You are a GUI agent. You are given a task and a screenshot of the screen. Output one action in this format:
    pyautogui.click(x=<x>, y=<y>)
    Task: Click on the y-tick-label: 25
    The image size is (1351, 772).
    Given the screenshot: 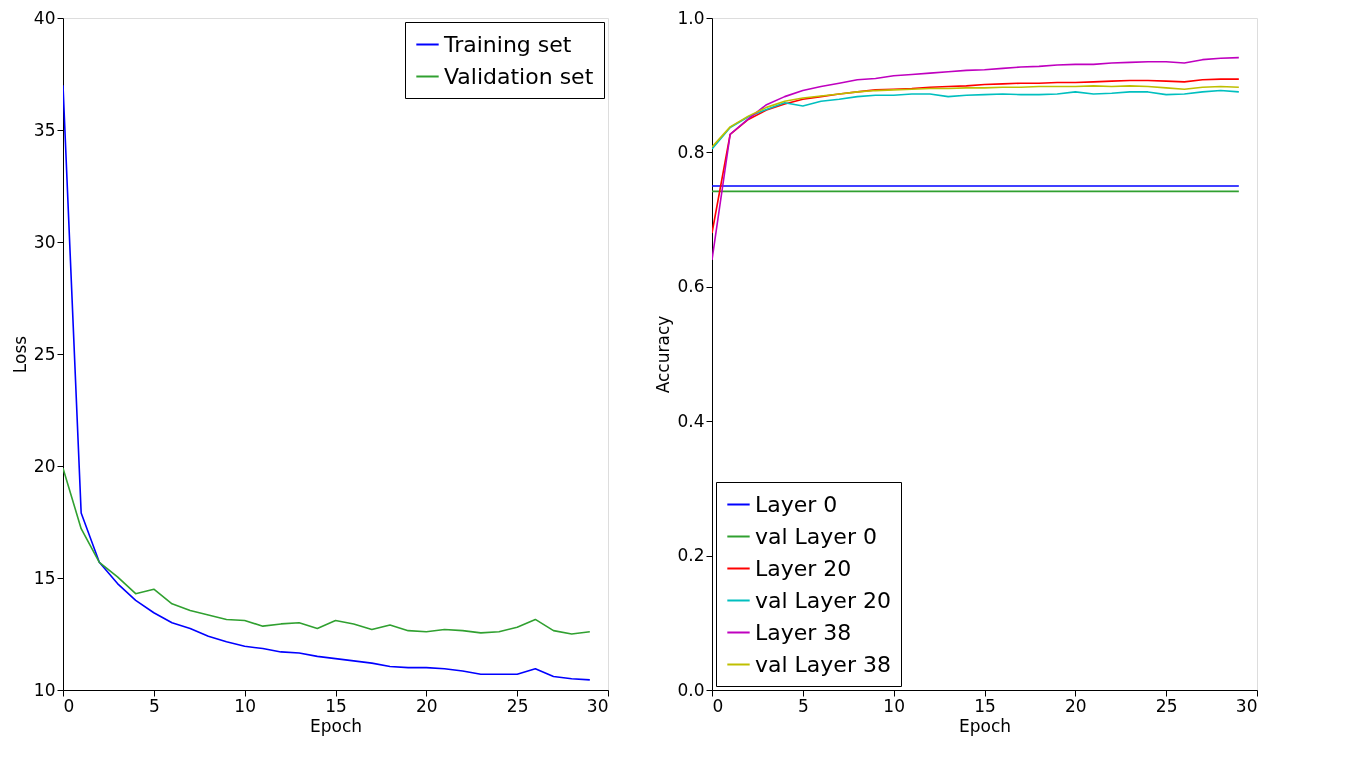 What is the action you would take?
    pyautogui.click(x=44, y=353)
    